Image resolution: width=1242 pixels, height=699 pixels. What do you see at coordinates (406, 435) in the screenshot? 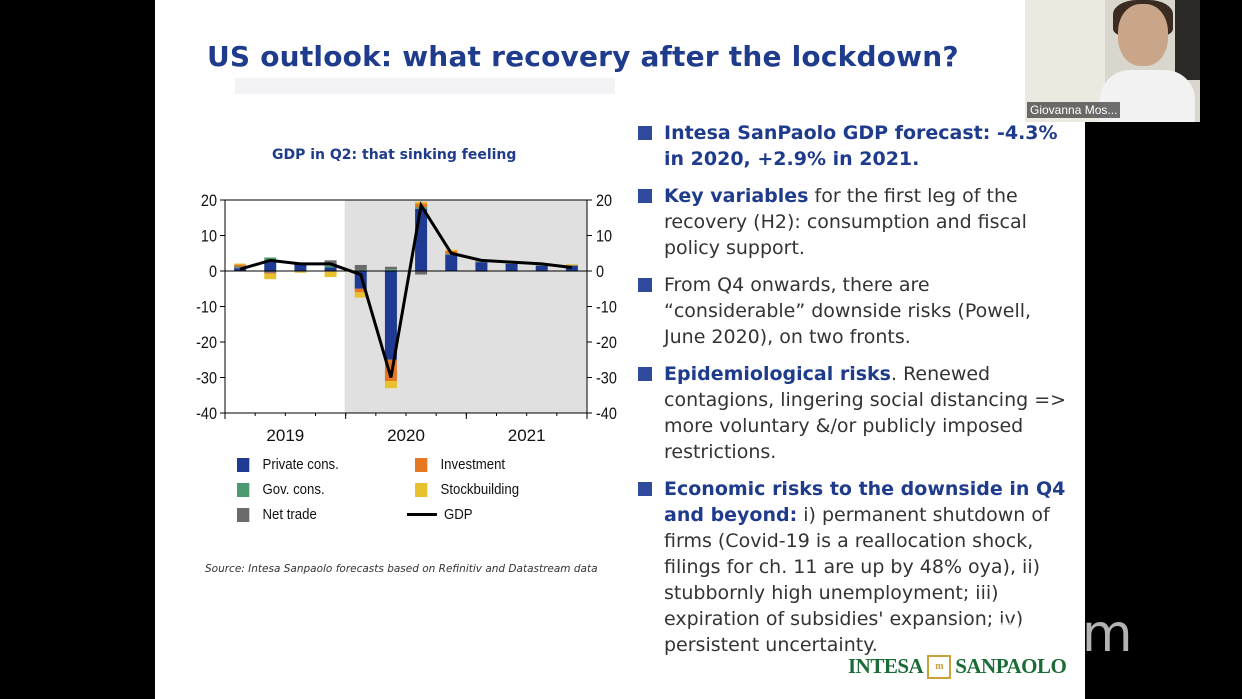
I see `x-year-label: 2020` at bounding box center [406, 435].